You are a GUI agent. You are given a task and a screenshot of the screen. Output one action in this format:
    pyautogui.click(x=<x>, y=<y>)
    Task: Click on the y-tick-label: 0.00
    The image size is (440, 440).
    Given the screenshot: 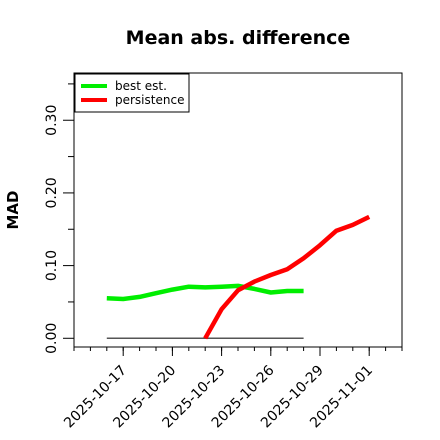 What is the action you would take?
    pyautogui.click(x=52, y=338)
    